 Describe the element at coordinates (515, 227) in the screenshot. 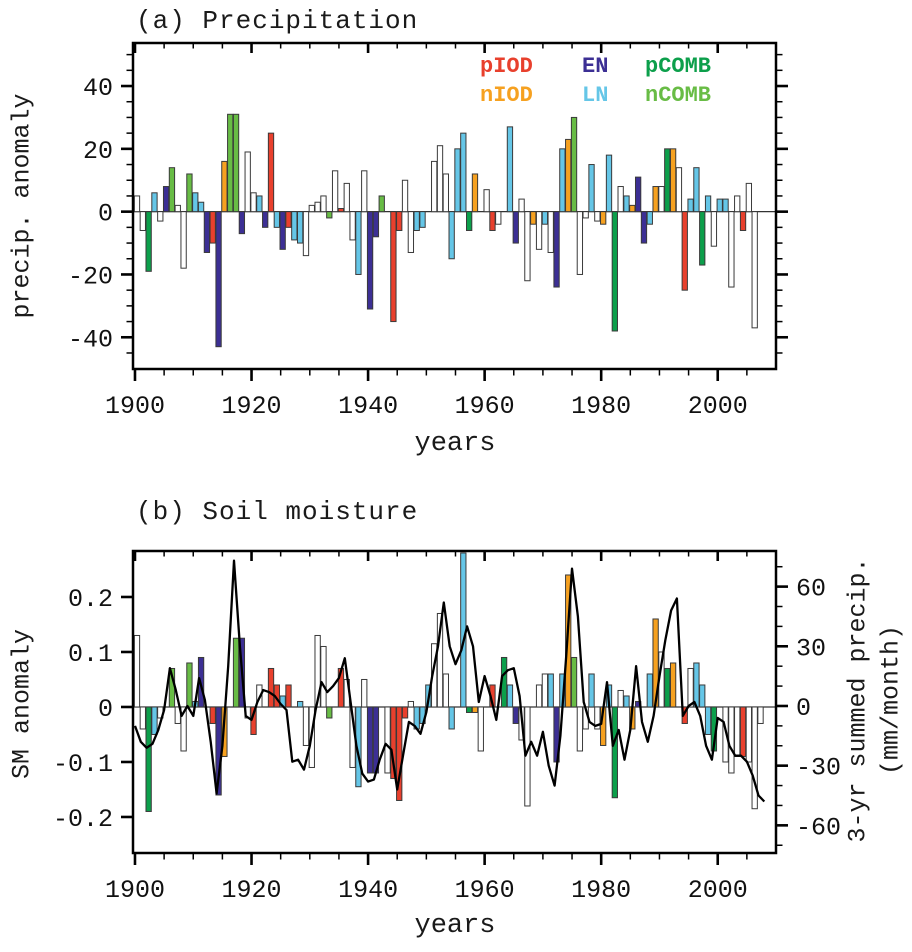

I see `bar-1965-EN` at that location.